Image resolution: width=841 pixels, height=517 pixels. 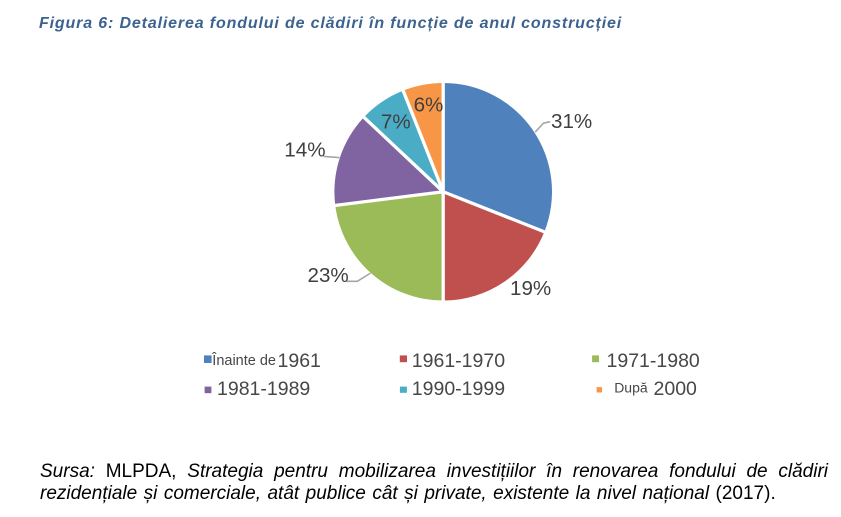 What do you see at coordinates (653, 361) in the screenshot?
I see `svg-text: 1971-1980` at bounding box center [653, 361].